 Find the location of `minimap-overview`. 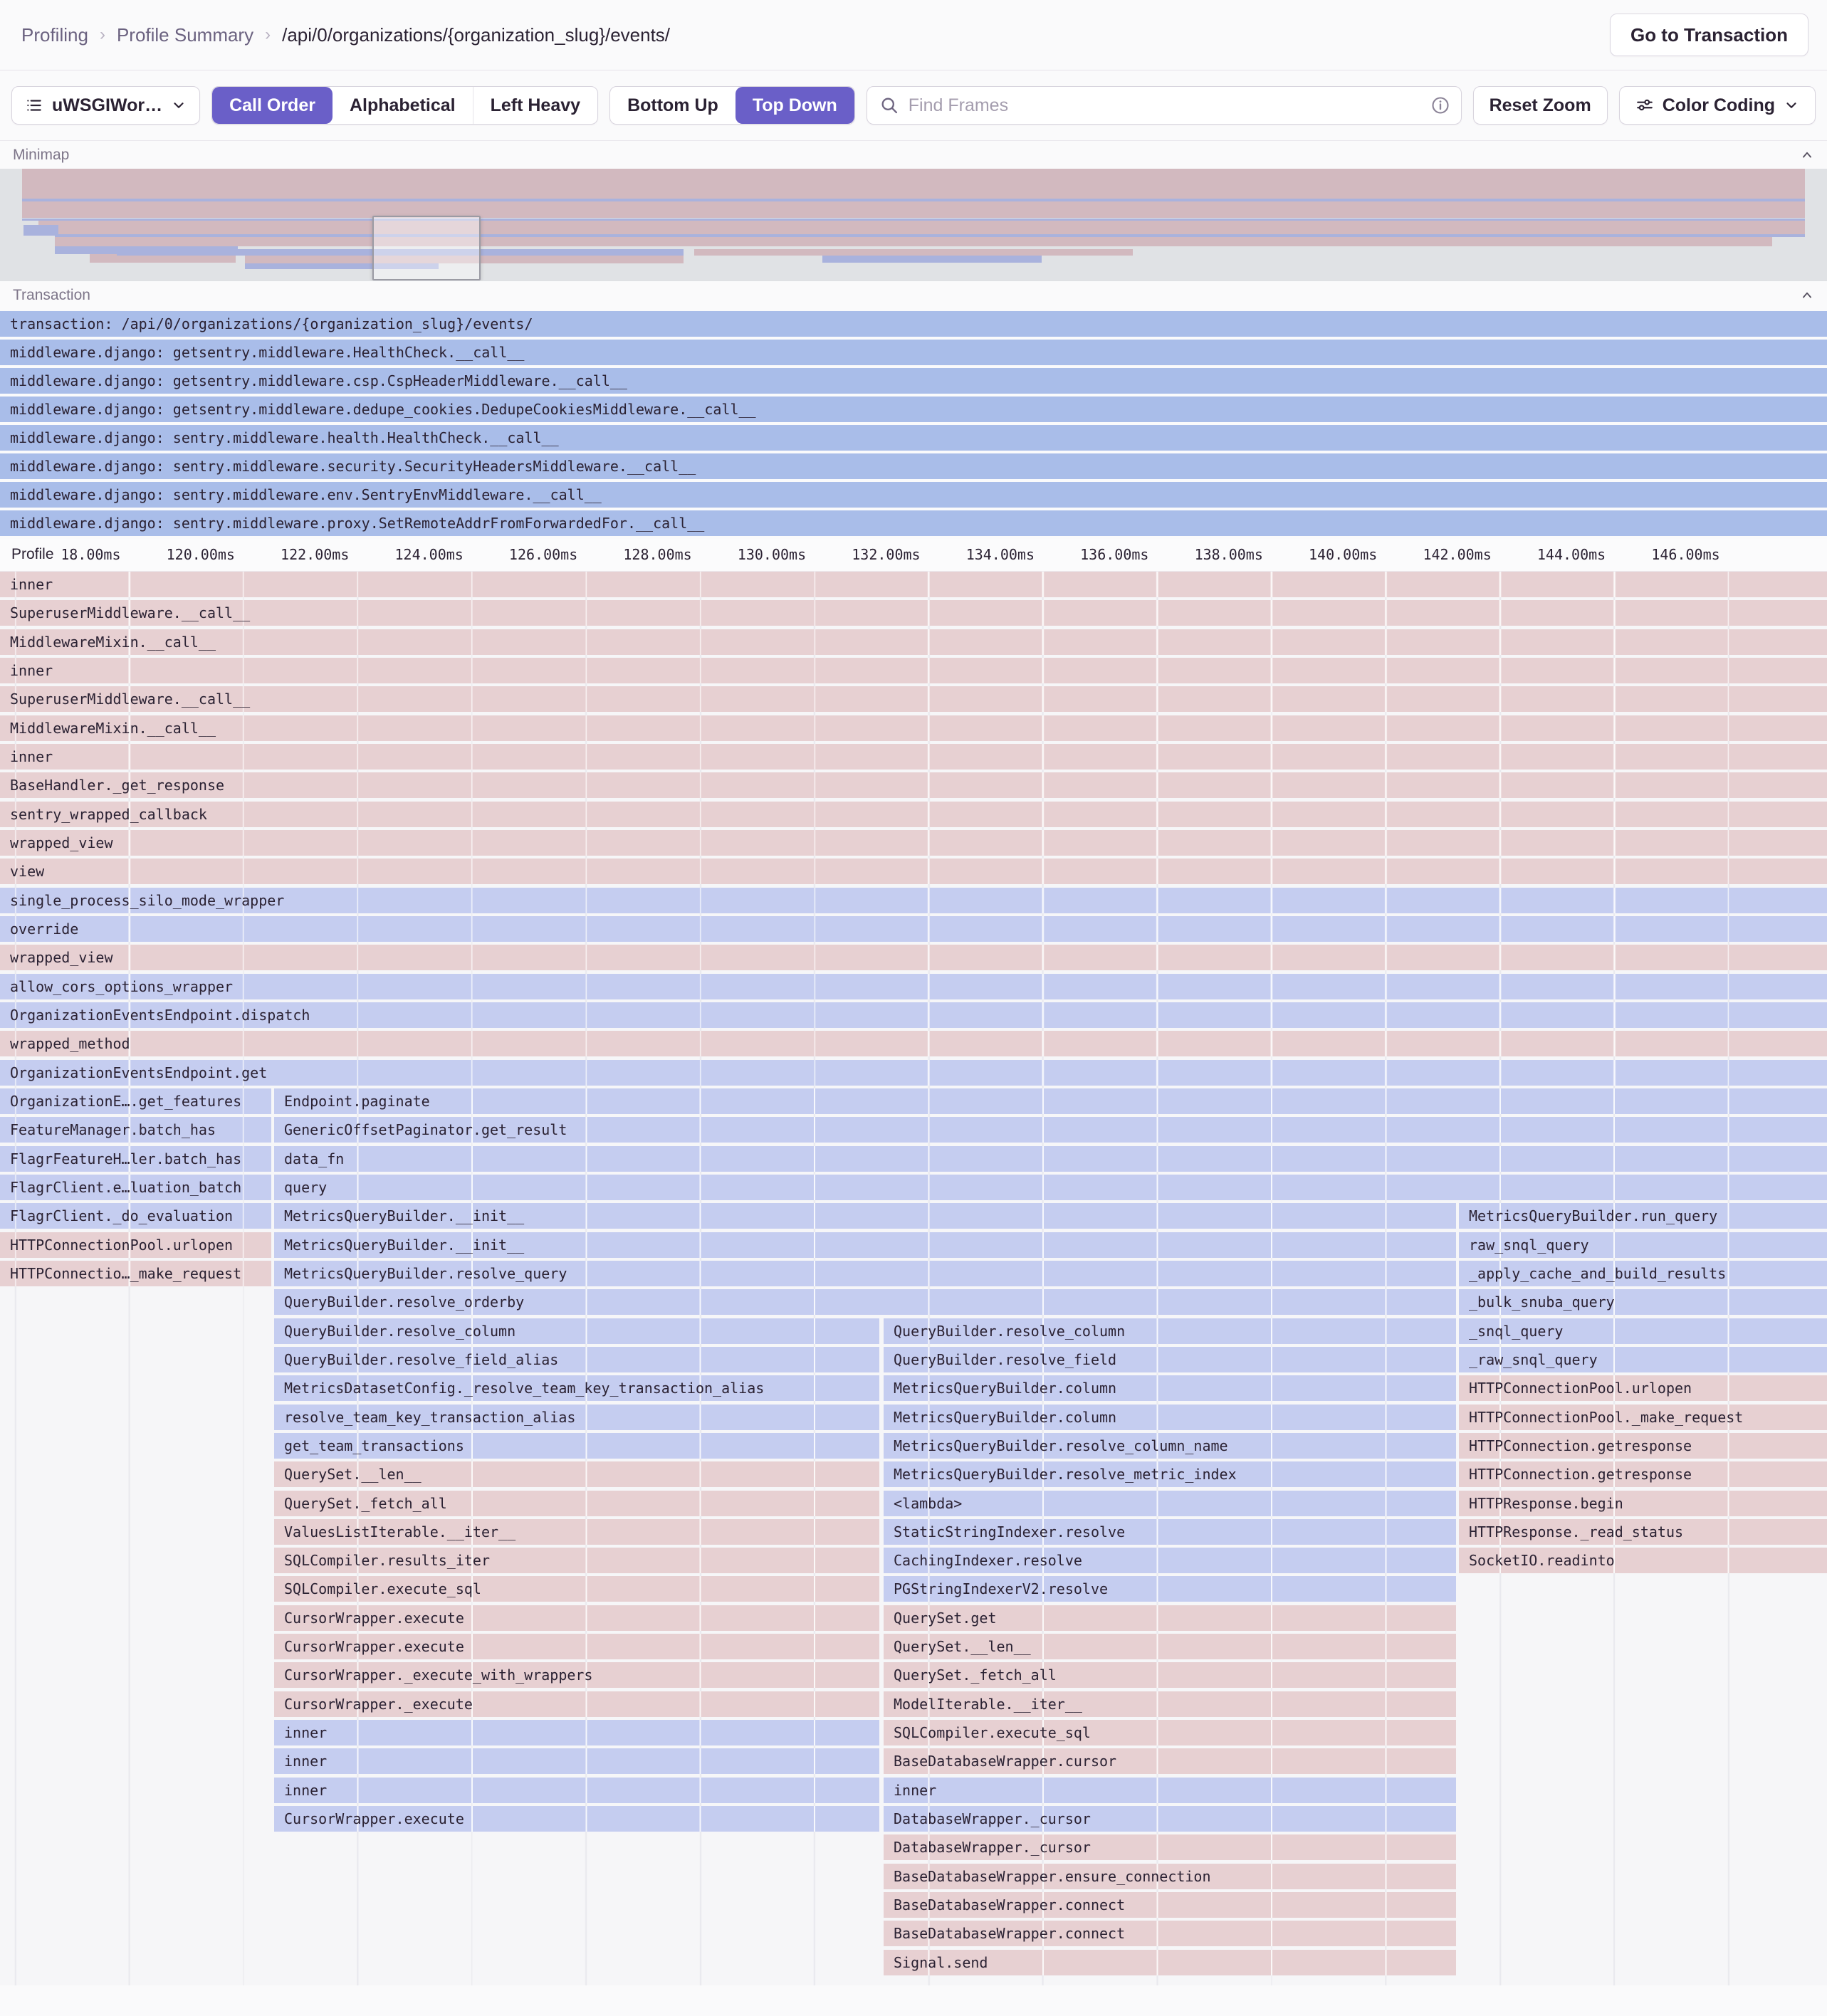

minimap-overview is located at coordinates (913, 224).